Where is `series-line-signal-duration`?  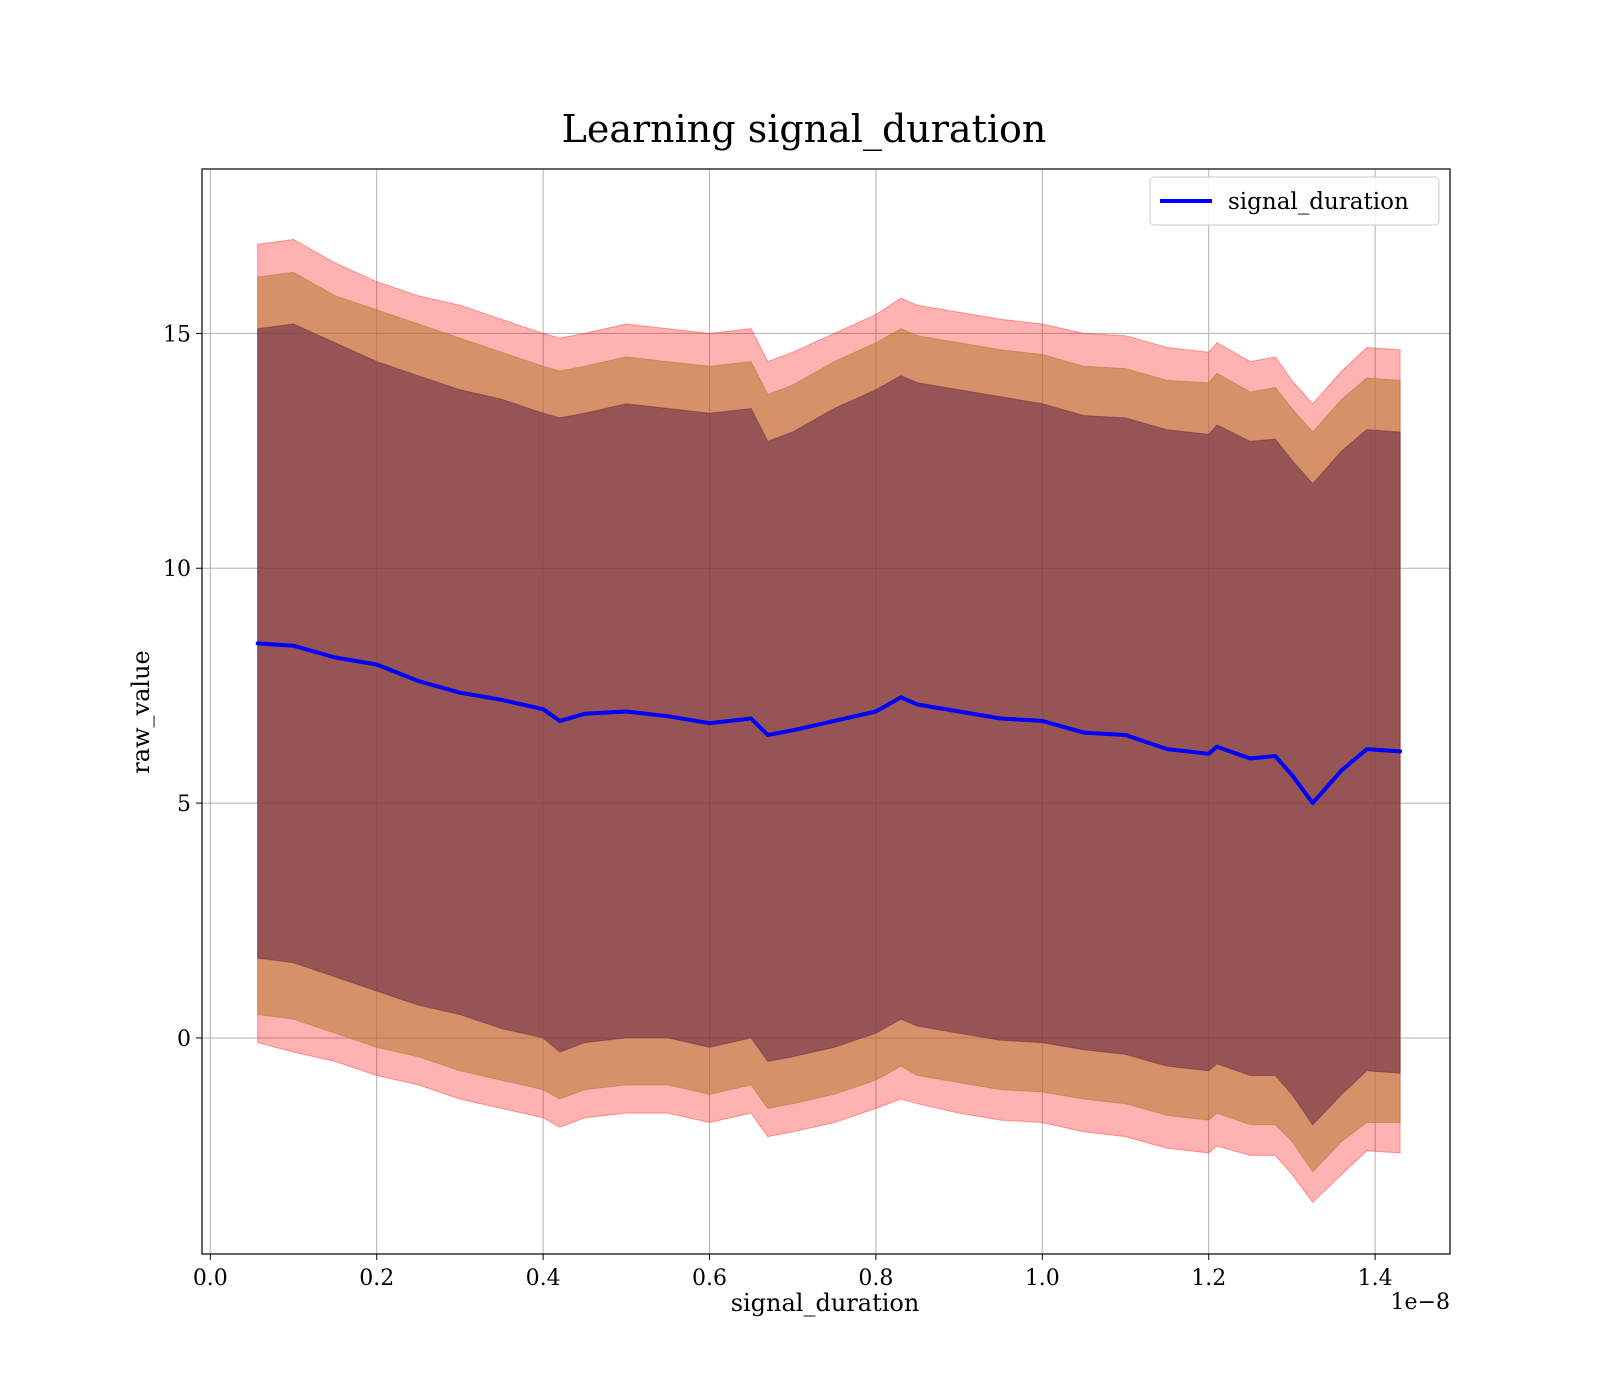 series-line-signal-duration is located at coordinates (829, 723).